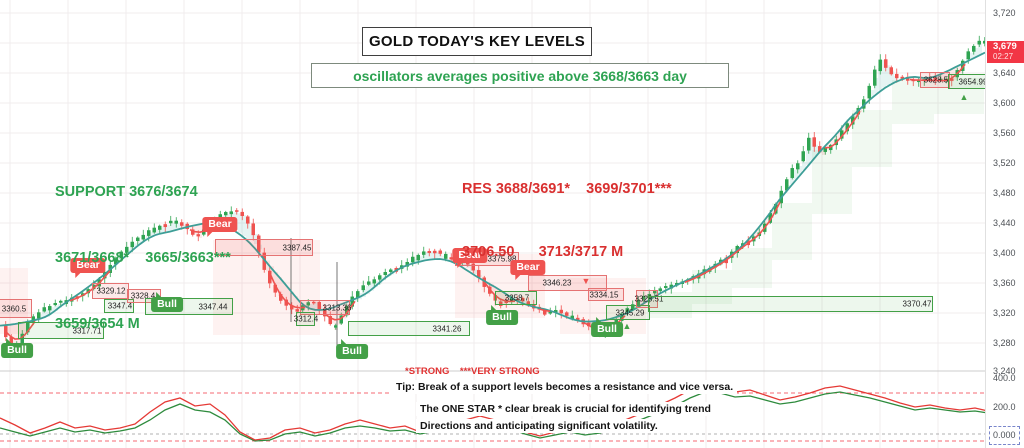  Describe the element at coordinates (790, 304) in the screenshot. I see `demand-zone-box: 3370.47` at that location.